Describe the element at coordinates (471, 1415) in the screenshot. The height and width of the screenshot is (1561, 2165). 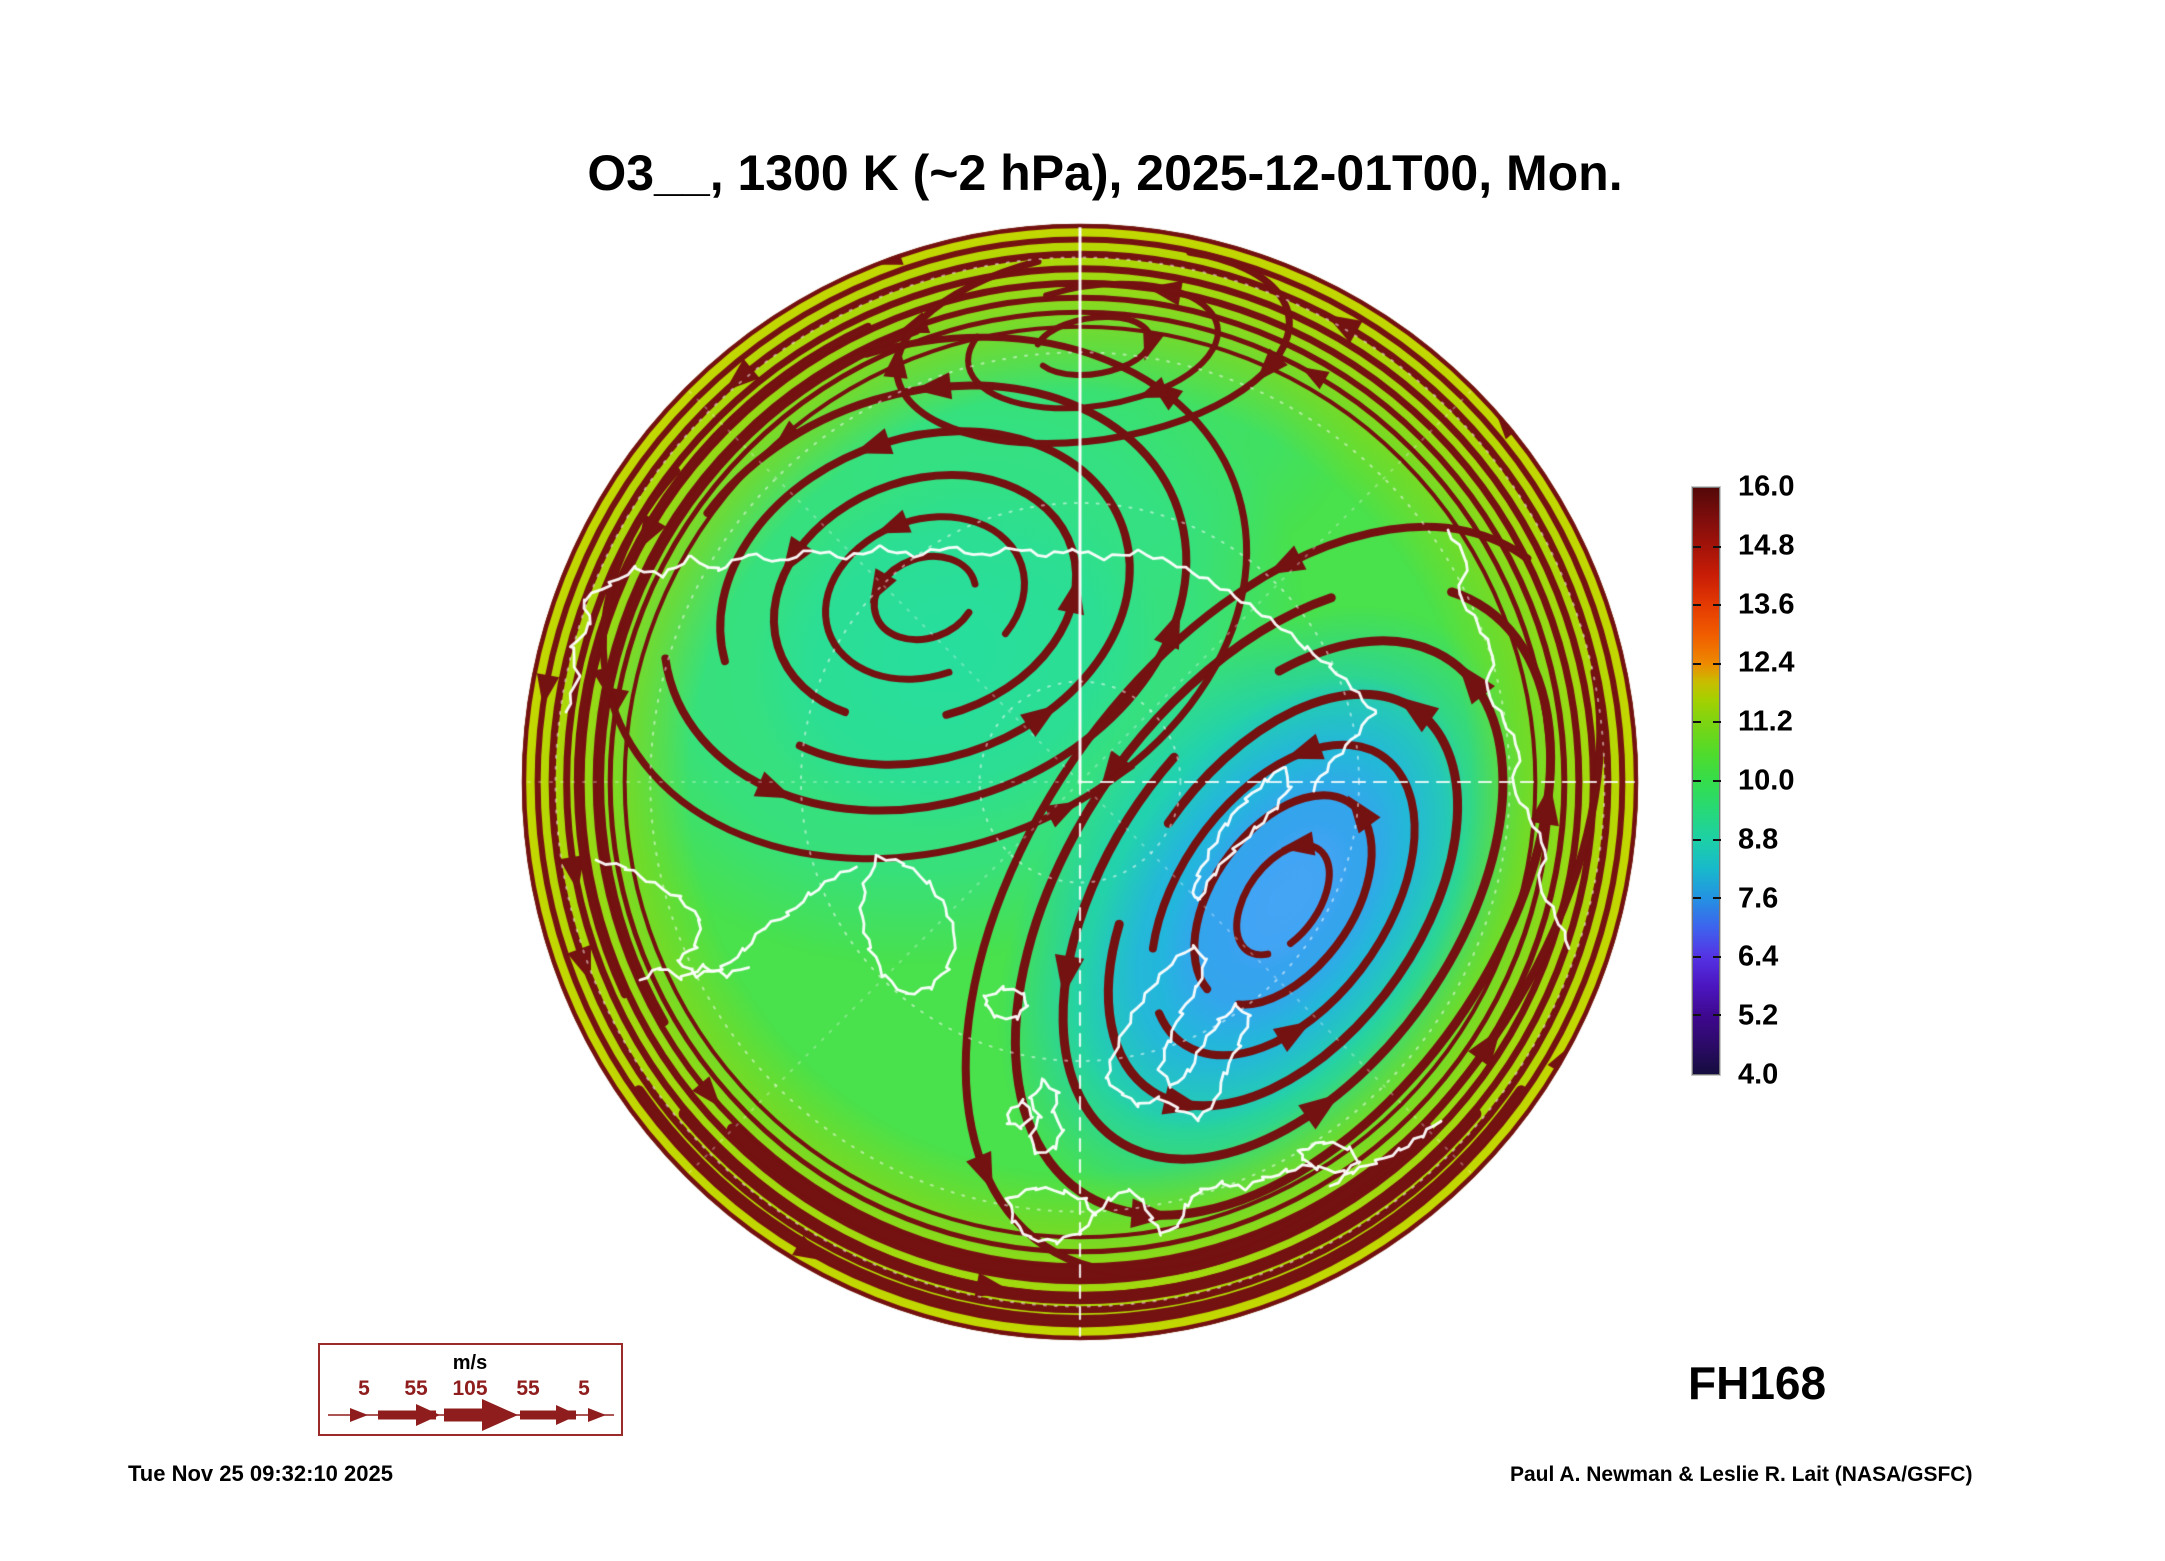
I see `wind-arrow-scale-icon` at that location.